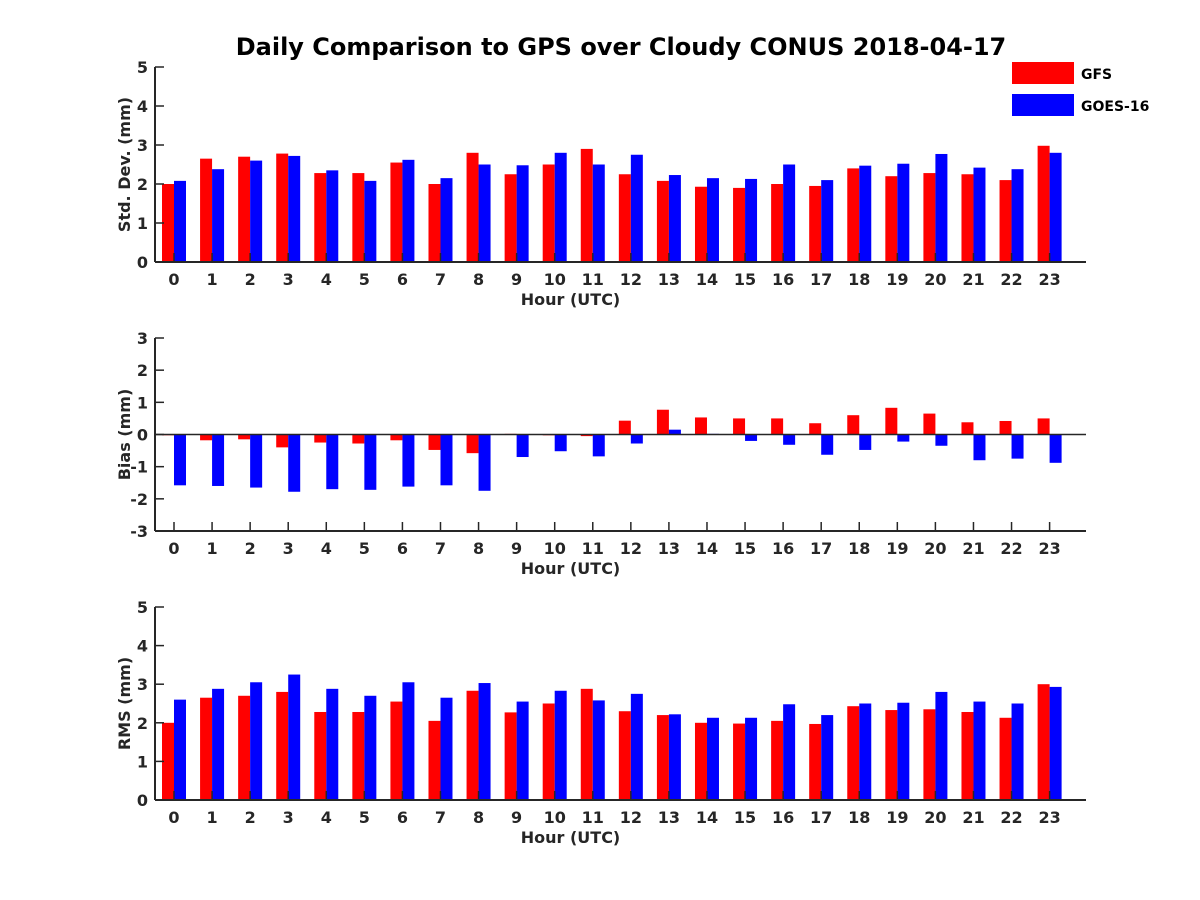 The image size is (1200, 900). I want to click on x-tick-label: 20, so click(935, 279).